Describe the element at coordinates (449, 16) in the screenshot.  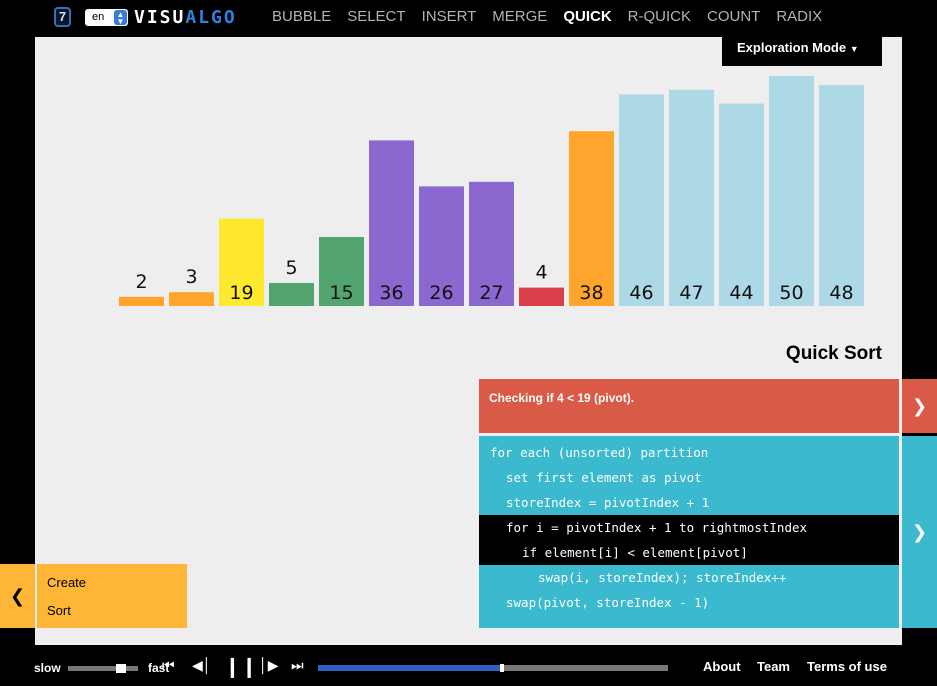
I see `nav-insert: INSERT` at that location.